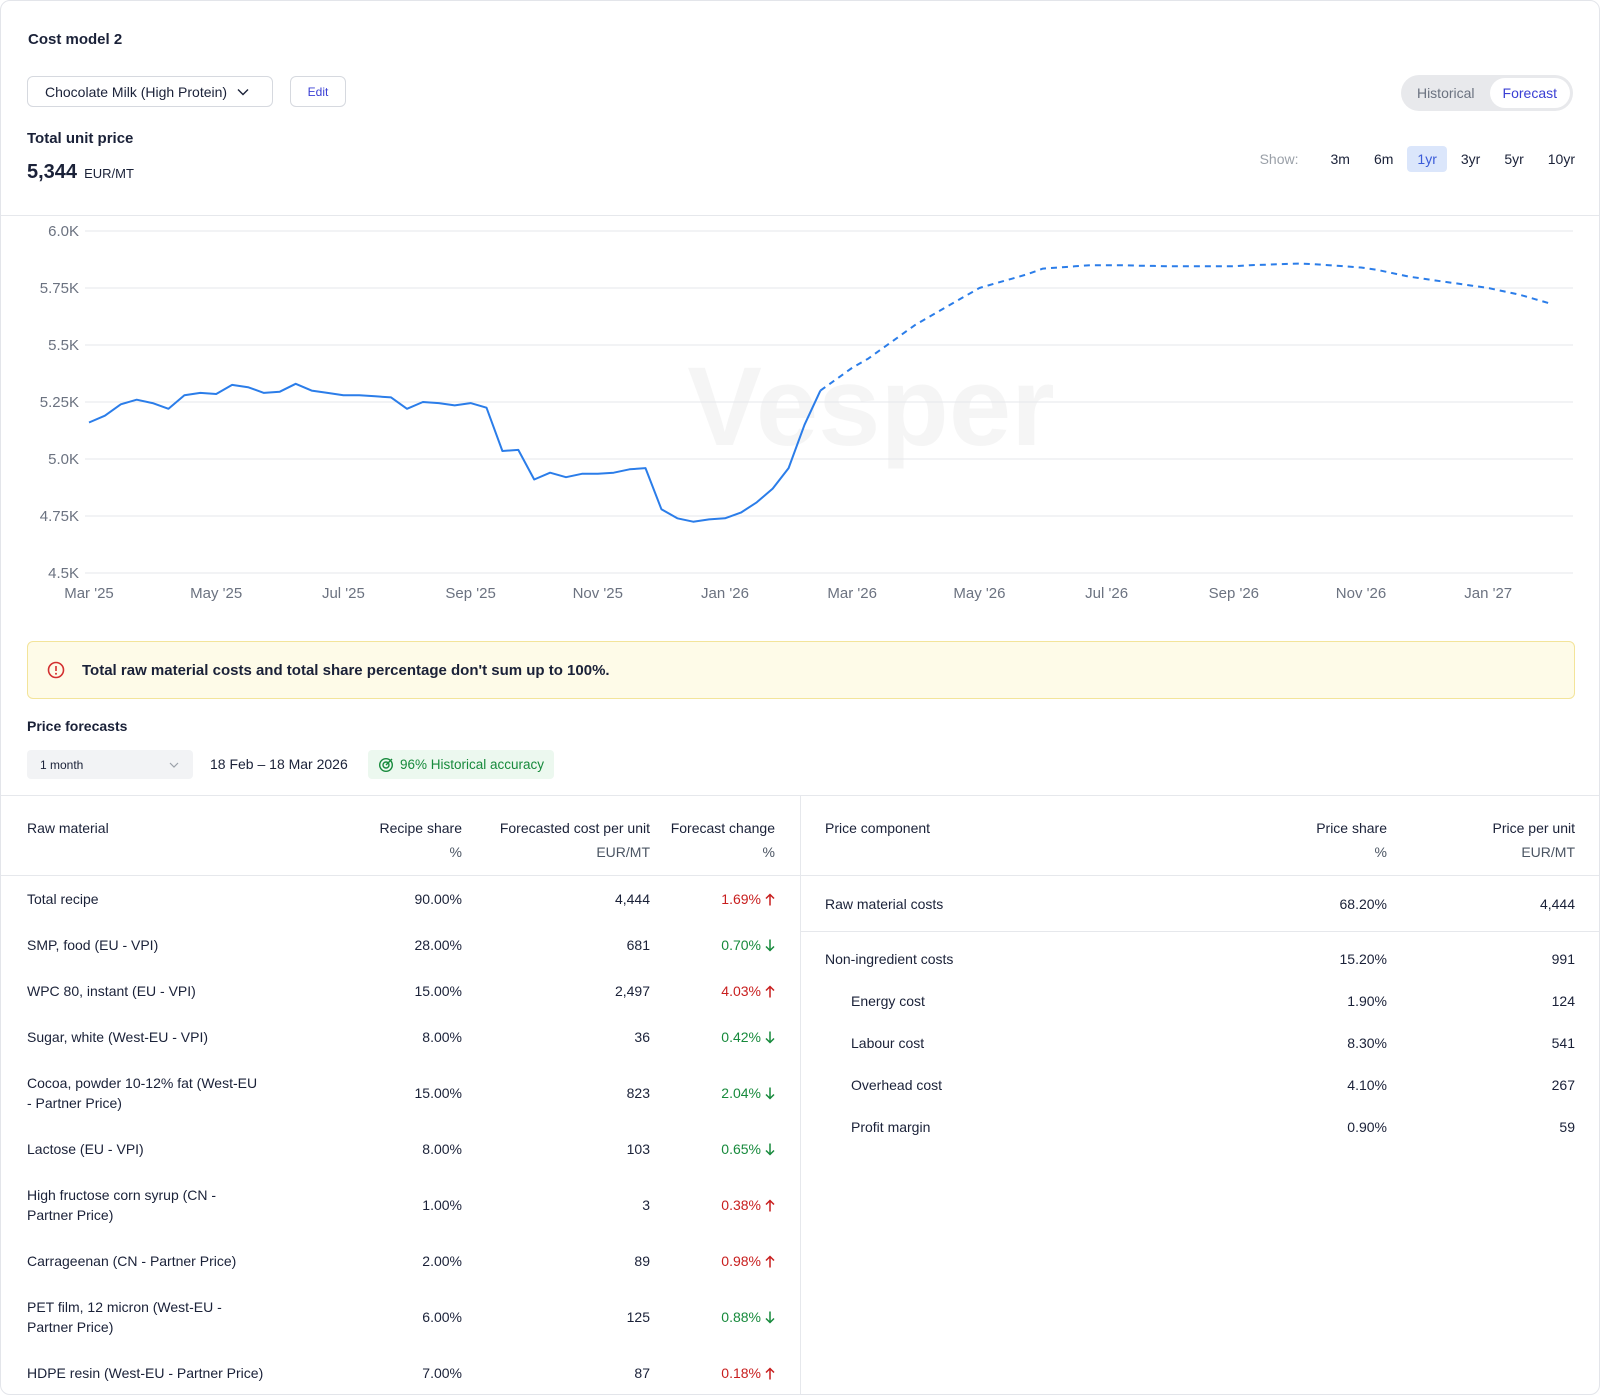 The height and width of the screenshot is (1395, 1600). What do you see at coordinates (63, 459) in the screenshot?
I see `y-tick-label: 5.0K` at bounding box center [63, 459].